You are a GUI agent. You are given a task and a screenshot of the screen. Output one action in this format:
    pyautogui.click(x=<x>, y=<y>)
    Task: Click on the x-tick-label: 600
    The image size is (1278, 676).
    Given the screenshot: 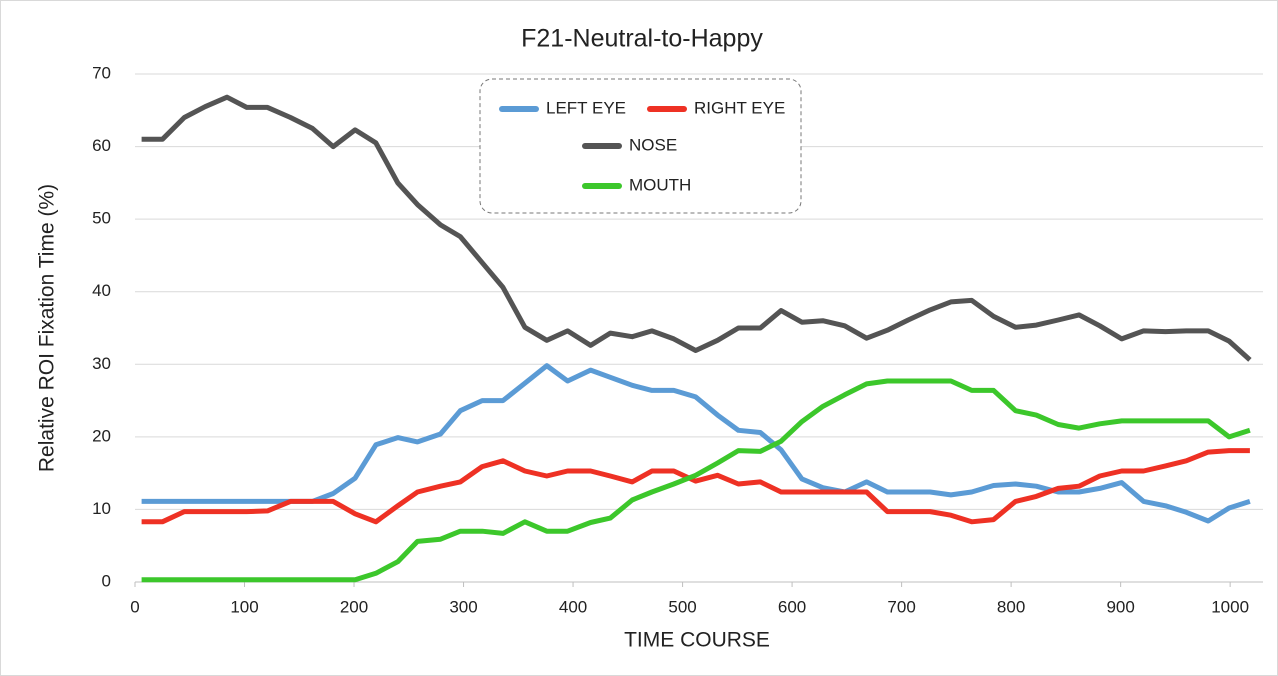 What is the action you would take?
    pyautogui.click(x=792, y=606)
    